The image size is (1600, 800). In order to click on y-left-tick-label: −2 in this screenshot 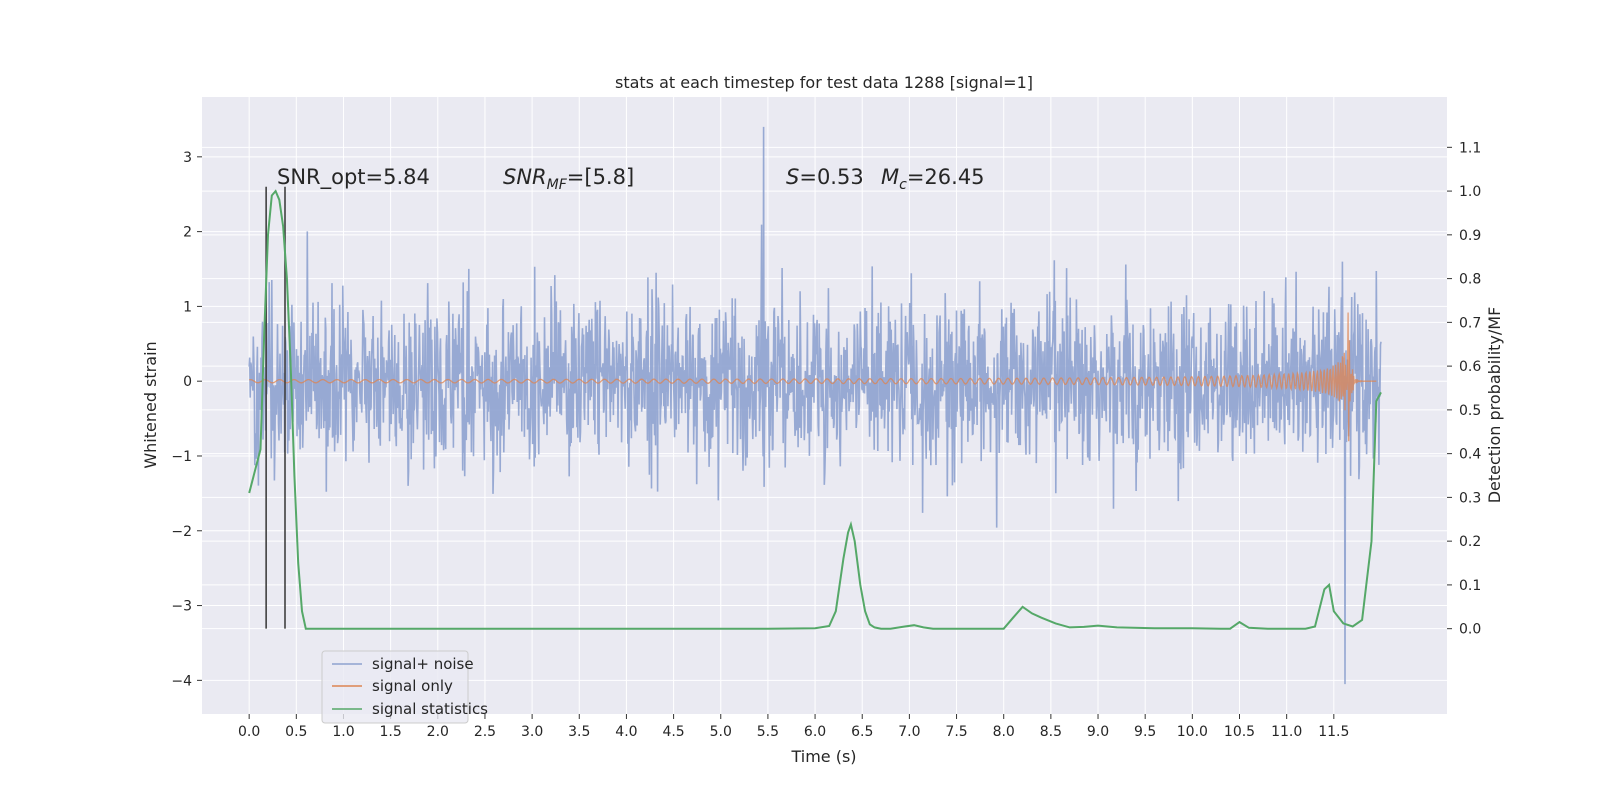, I will do `click(181, 532)`.